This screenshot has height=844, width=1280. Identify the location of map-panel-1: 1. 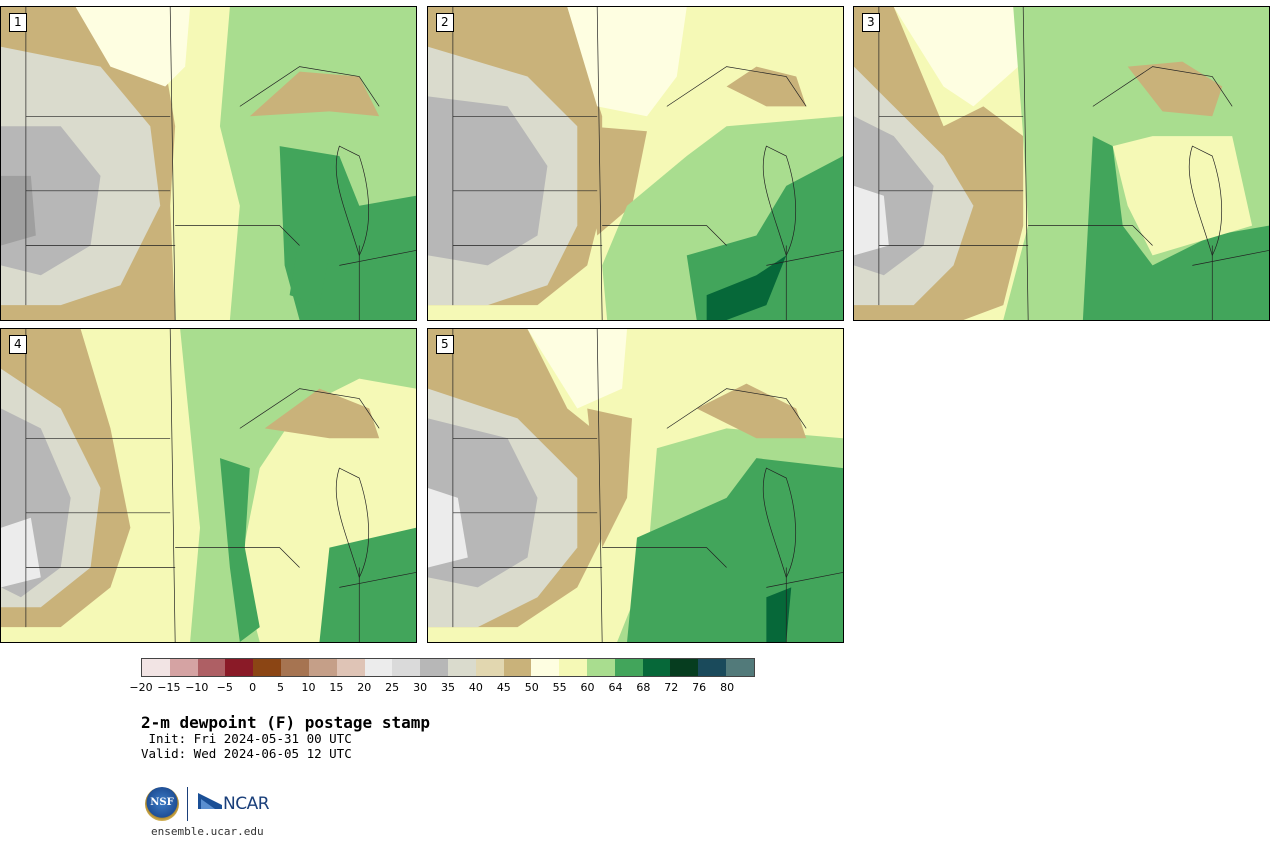
(208, 163).